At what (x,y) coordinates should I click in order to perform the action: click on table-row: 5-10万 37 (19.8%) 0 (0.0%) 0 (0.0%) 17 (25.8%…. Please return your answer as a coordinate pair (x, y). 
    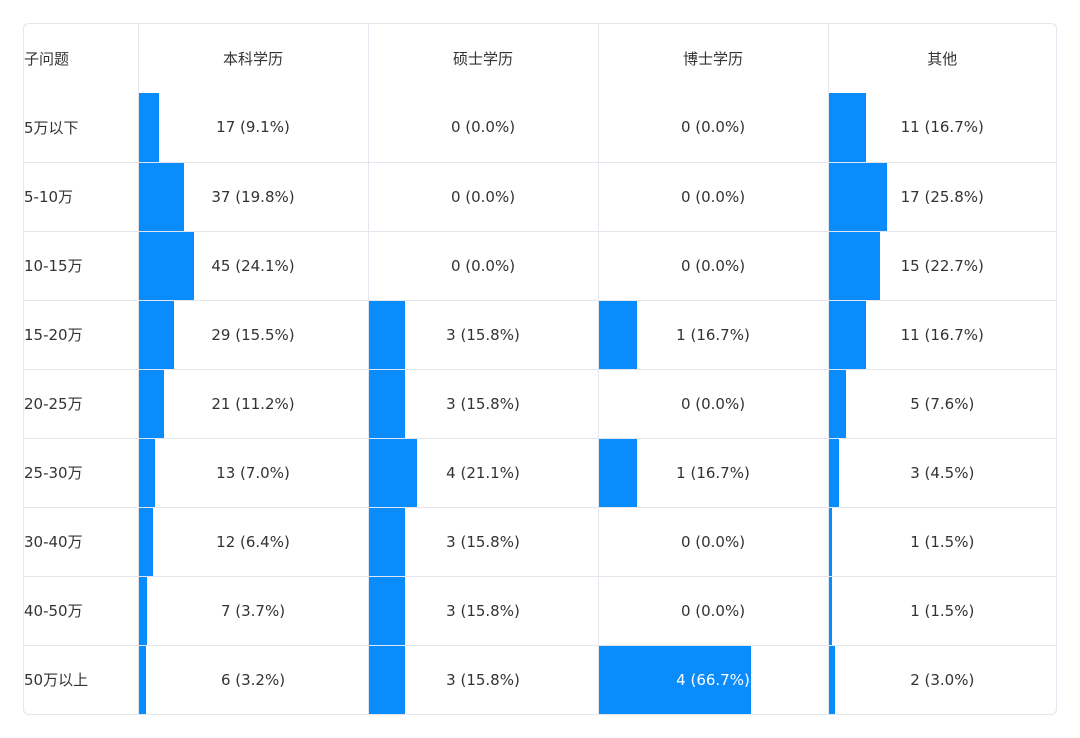
    Looking at the image, I should click on (540, 196).